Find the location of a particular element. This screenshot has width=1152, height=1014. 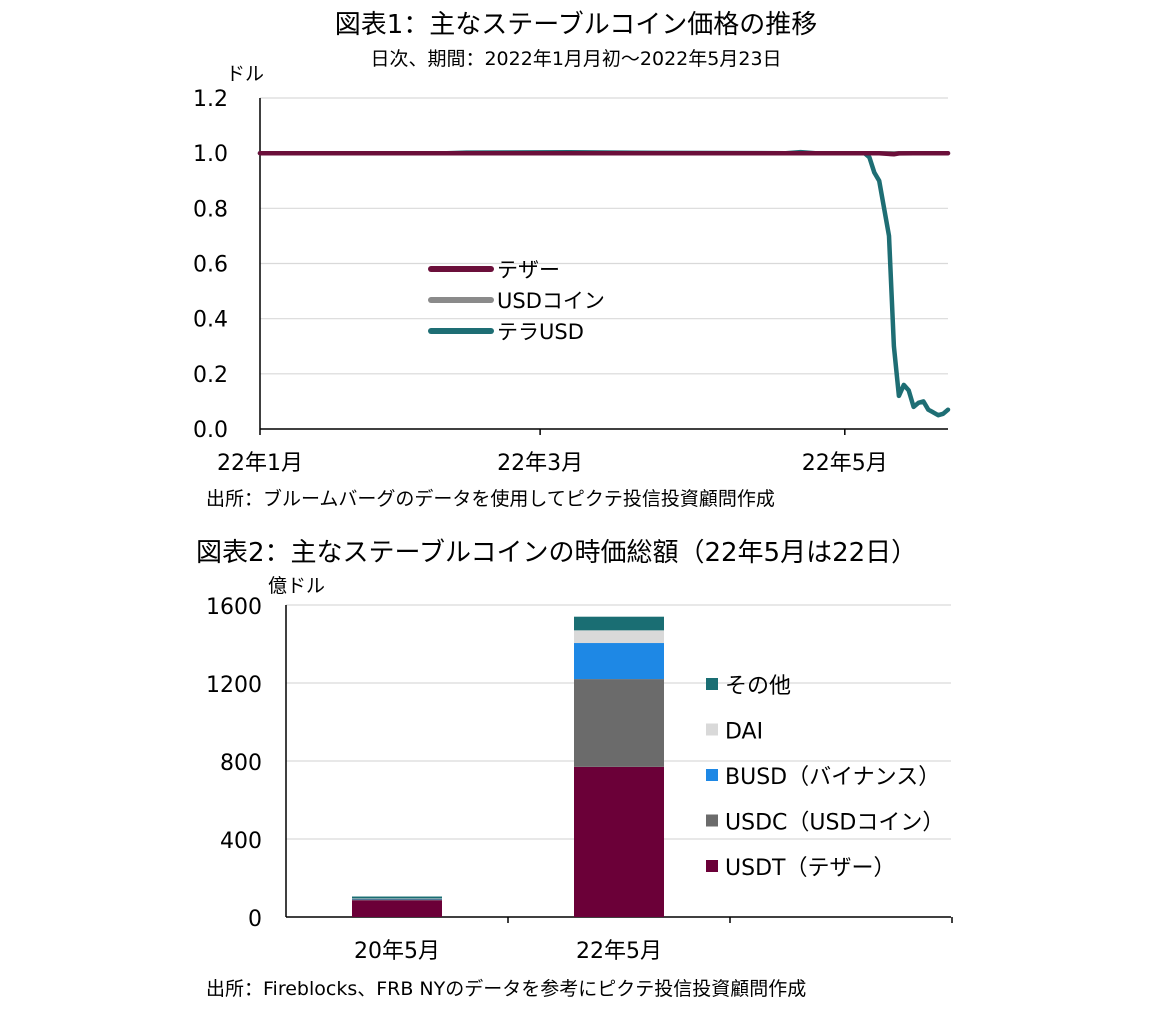

legend-label: テラUSD is located at coordinates (540, 332).